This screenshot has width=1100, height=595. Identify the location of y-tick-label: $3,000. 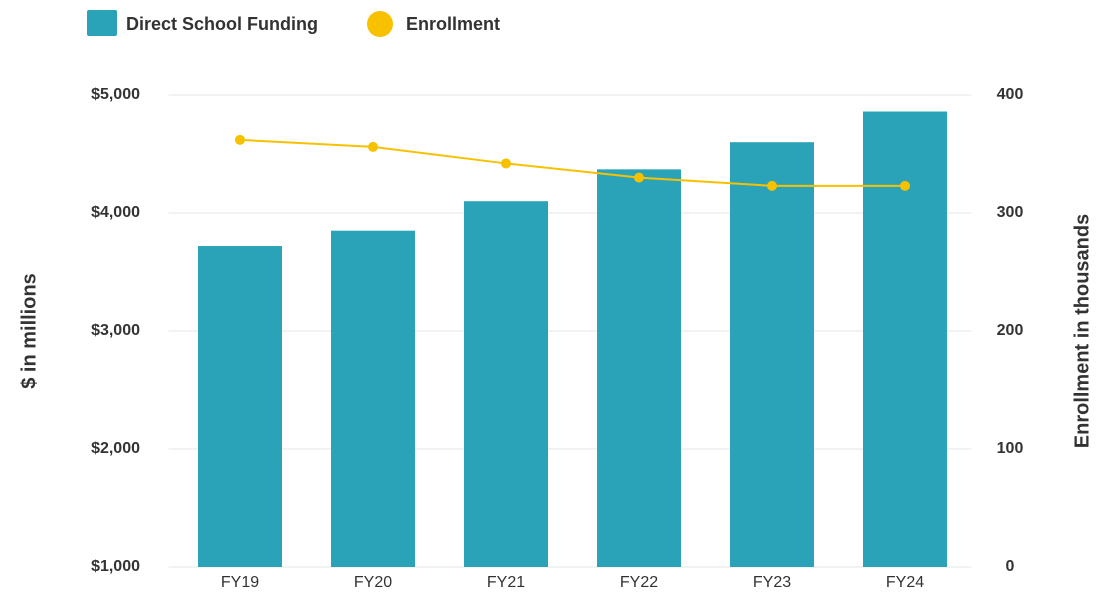
(115, 330).